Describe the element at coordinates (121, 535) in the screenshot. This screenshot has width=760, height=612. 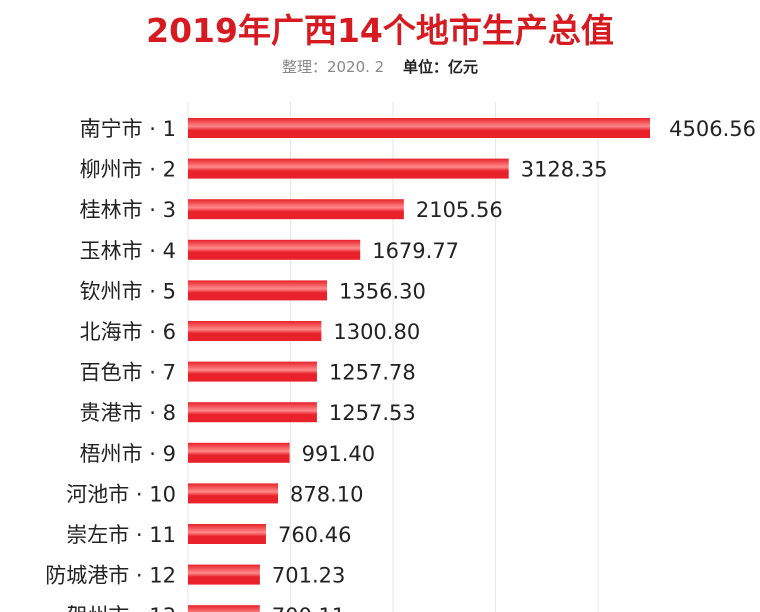
I see `category-label-11: 崇左市 · 11` at that location.